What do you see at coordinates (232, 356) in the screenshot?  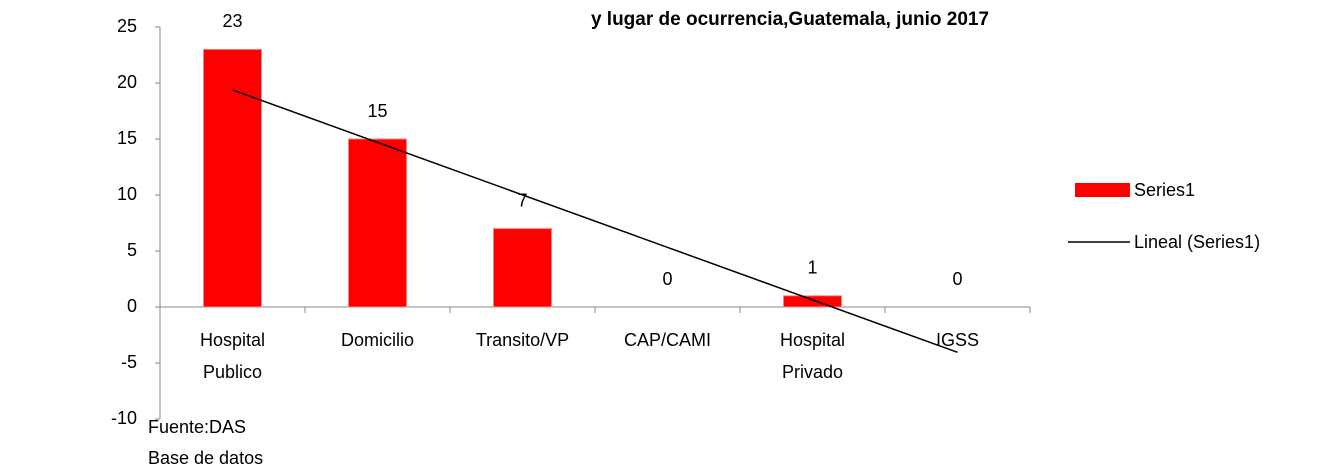 I see `x-tick-label: Hospital Publico` at bounding box center [232, 356].